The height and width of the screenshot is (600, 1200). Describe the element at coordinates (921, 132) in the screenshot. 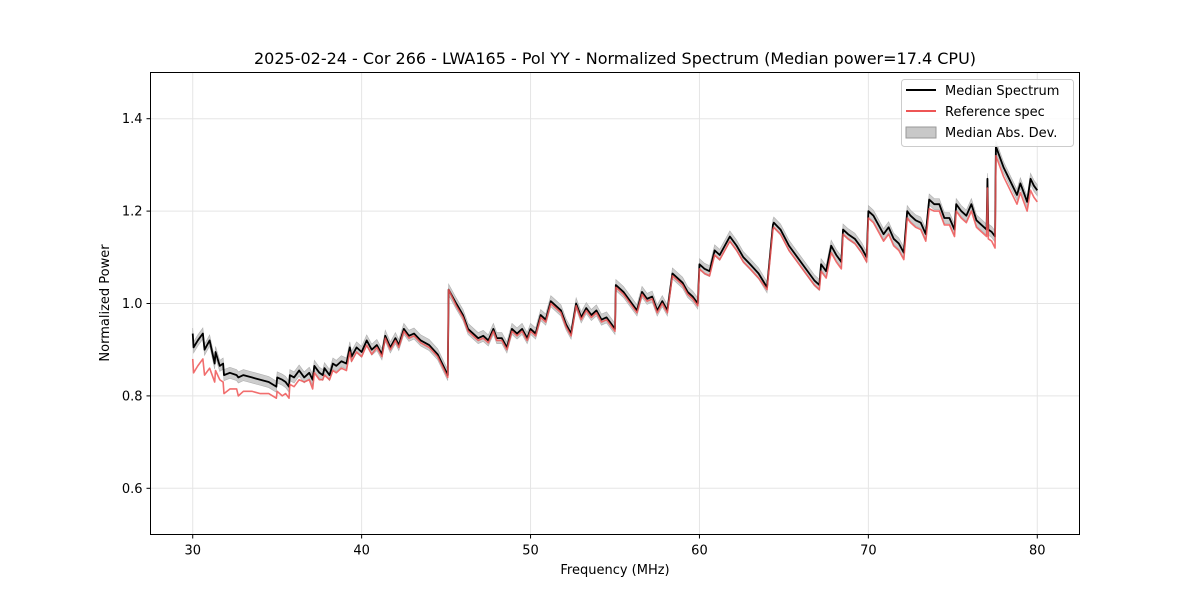

I see `legend-mad-swatch` at that location.